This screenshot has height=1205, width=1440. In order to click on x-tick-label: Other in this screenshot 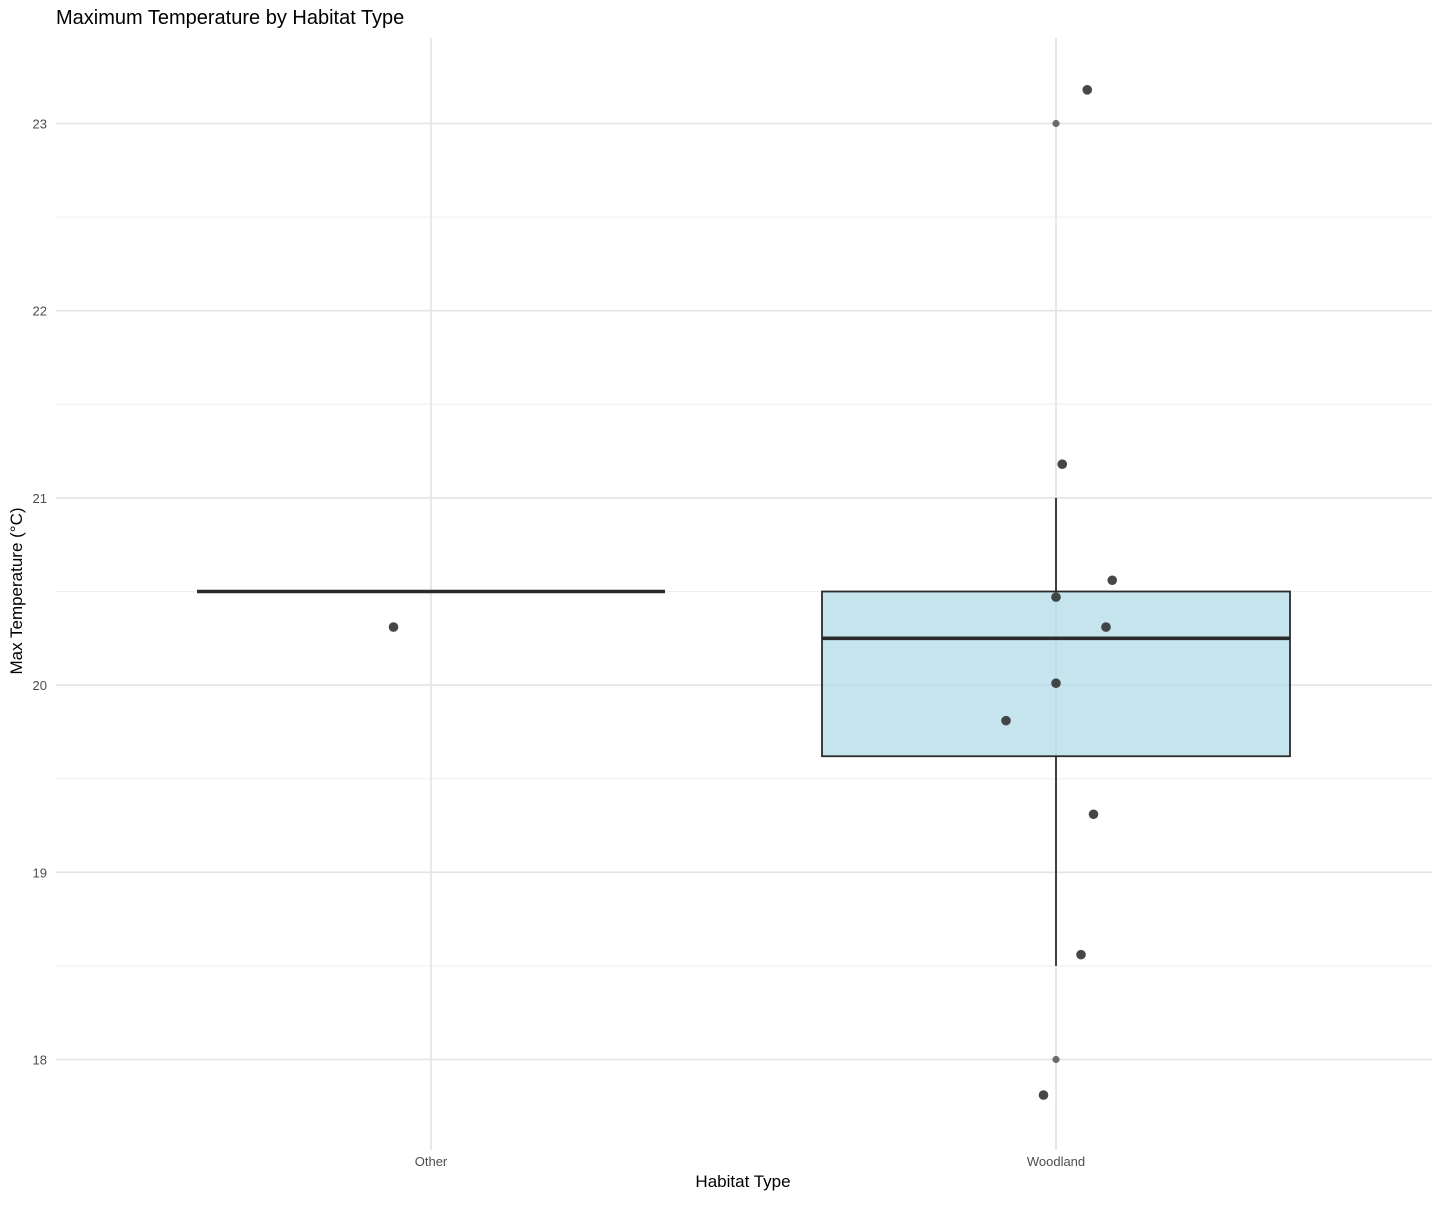, I will do `click(431, 1161)`.